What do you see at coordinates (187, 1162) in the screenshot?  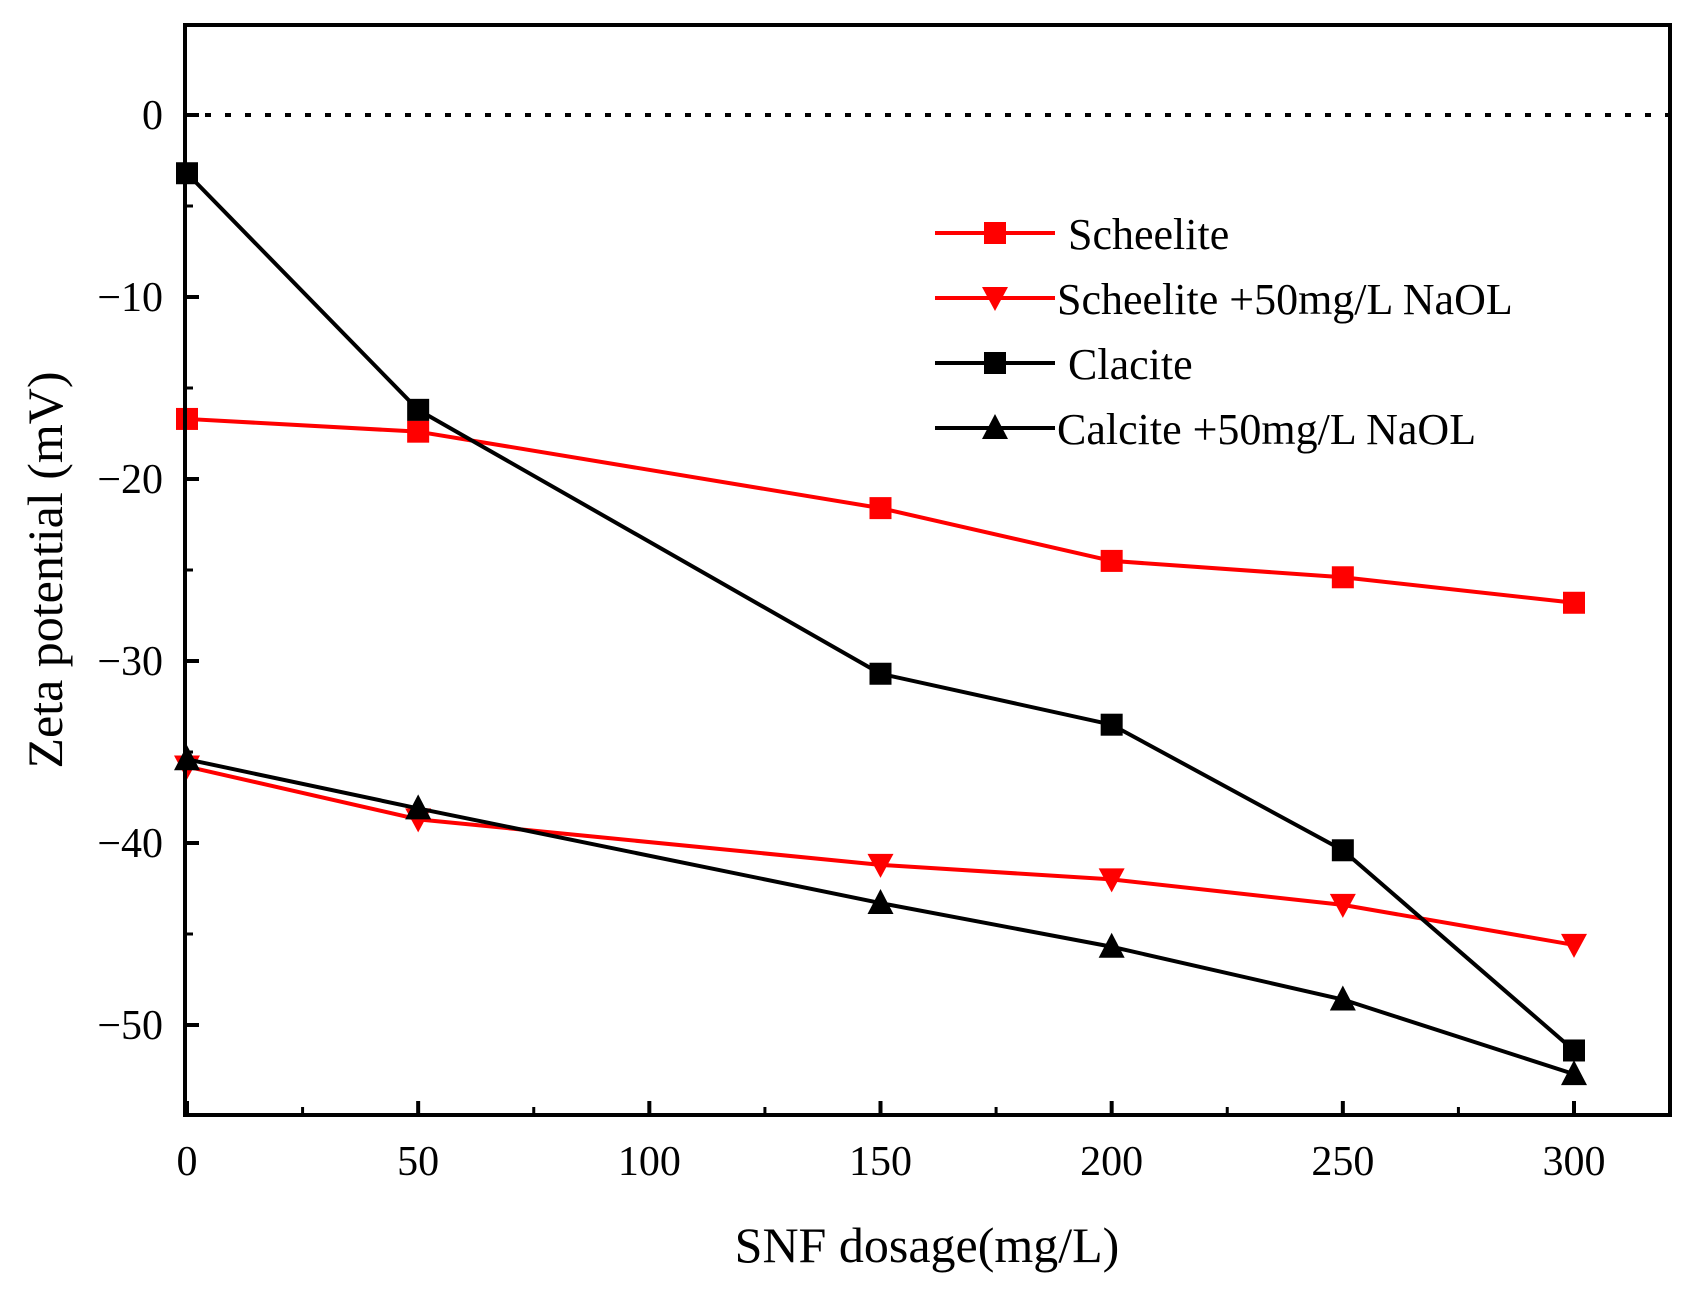 I see `x-tick-label: 0` at bounding box center [187, 1162].